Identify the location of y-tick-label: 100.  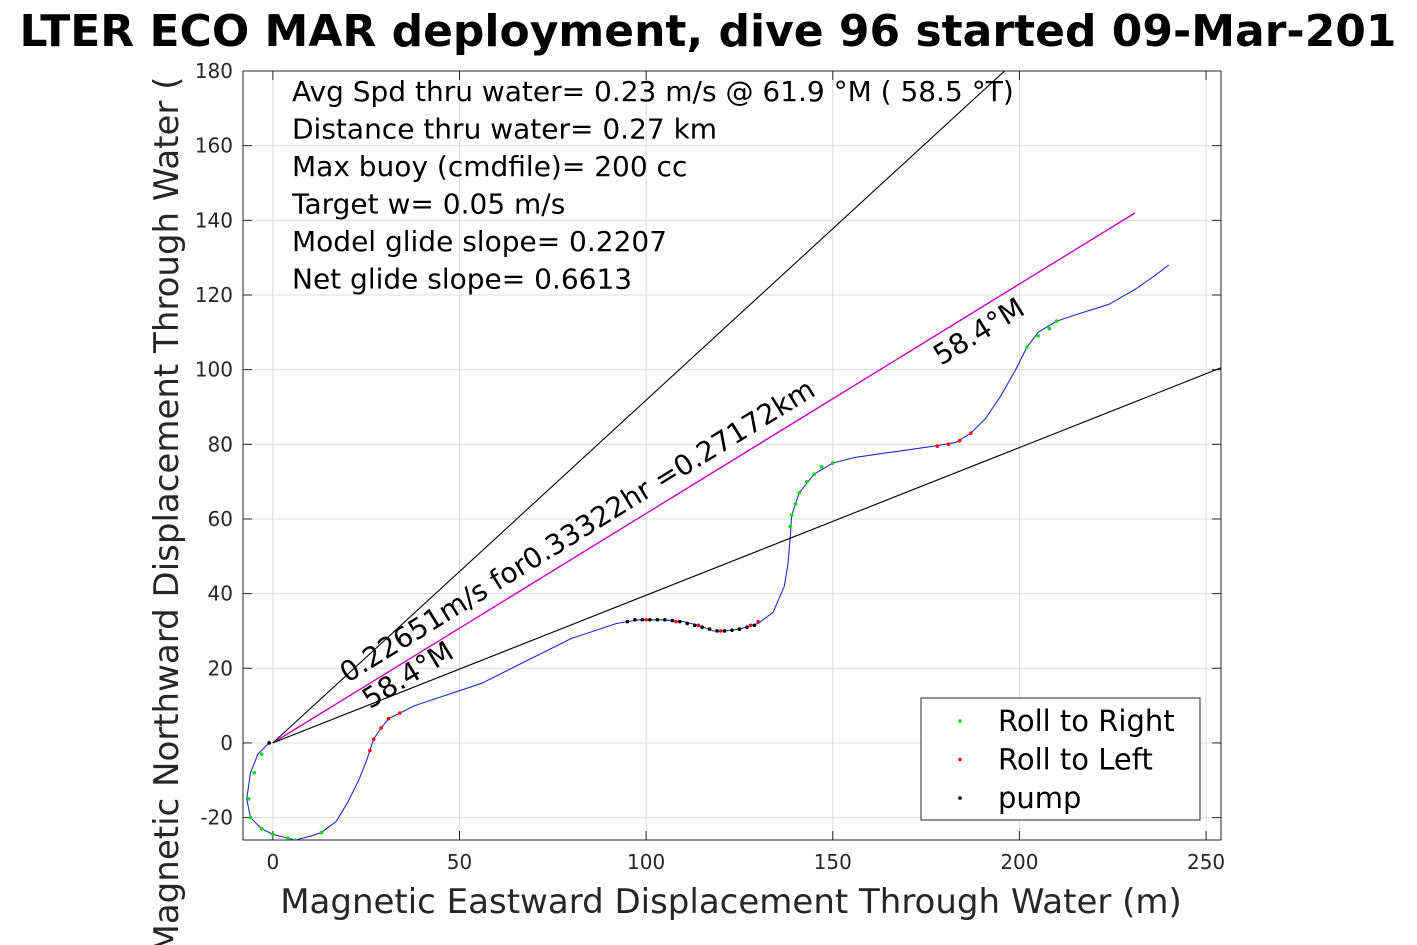
(214, 370).